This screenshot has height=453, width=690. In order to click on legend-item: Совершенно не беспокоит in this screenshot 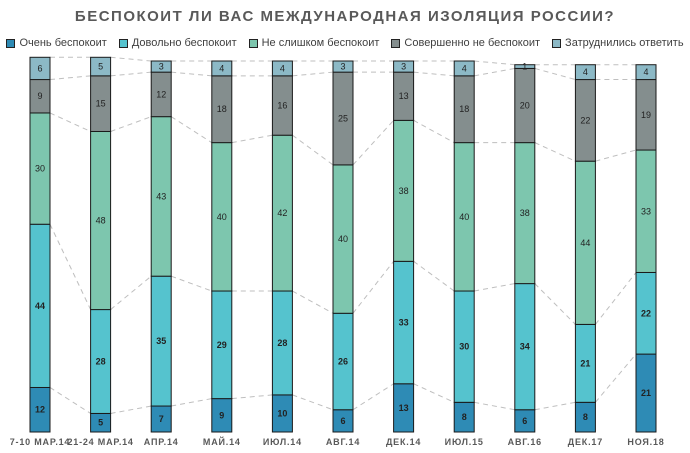, I will do `click(465, 43)`.